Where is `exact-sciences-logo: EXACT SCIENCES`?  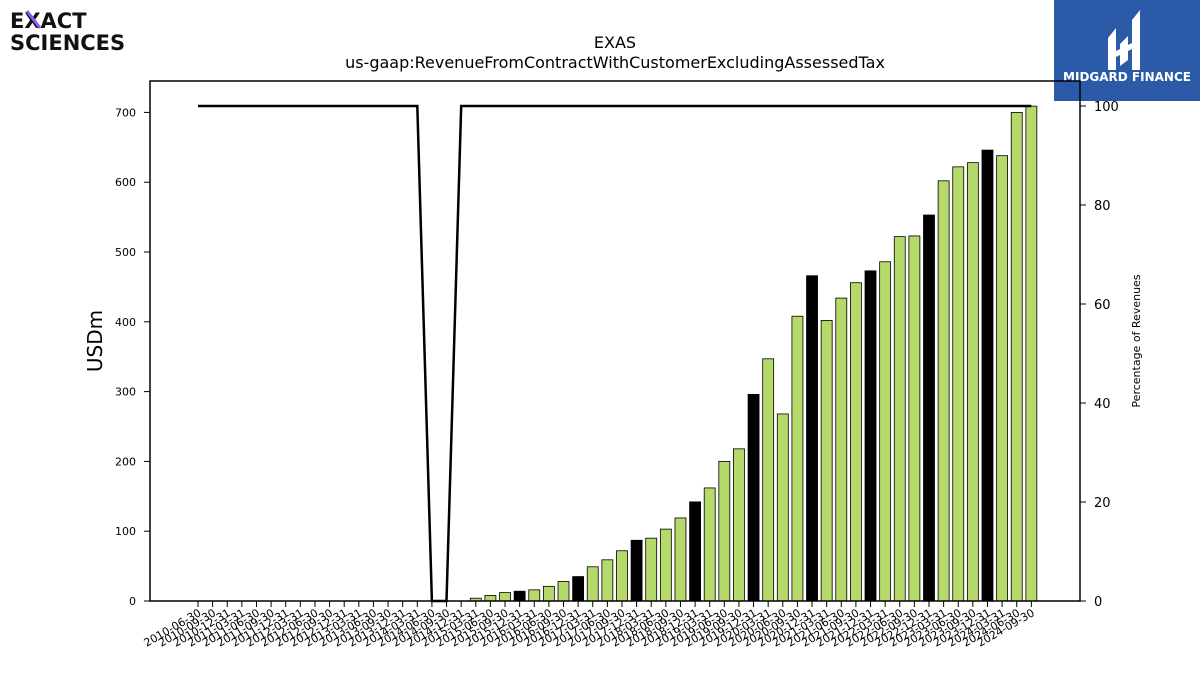
exact-sciences-logo: EXACT SCIENCES is located at coordinates (67, 32).